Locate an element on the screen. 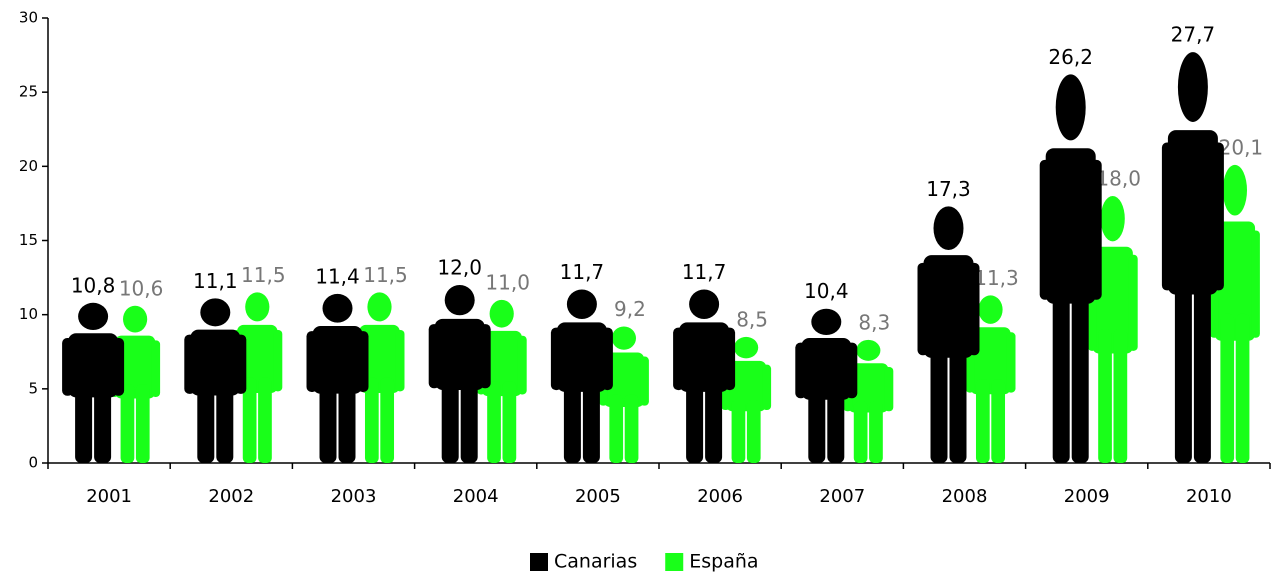 This screenshot has height=575, width=1275. value-label: 10,8 is located at coordinates (93, 285).